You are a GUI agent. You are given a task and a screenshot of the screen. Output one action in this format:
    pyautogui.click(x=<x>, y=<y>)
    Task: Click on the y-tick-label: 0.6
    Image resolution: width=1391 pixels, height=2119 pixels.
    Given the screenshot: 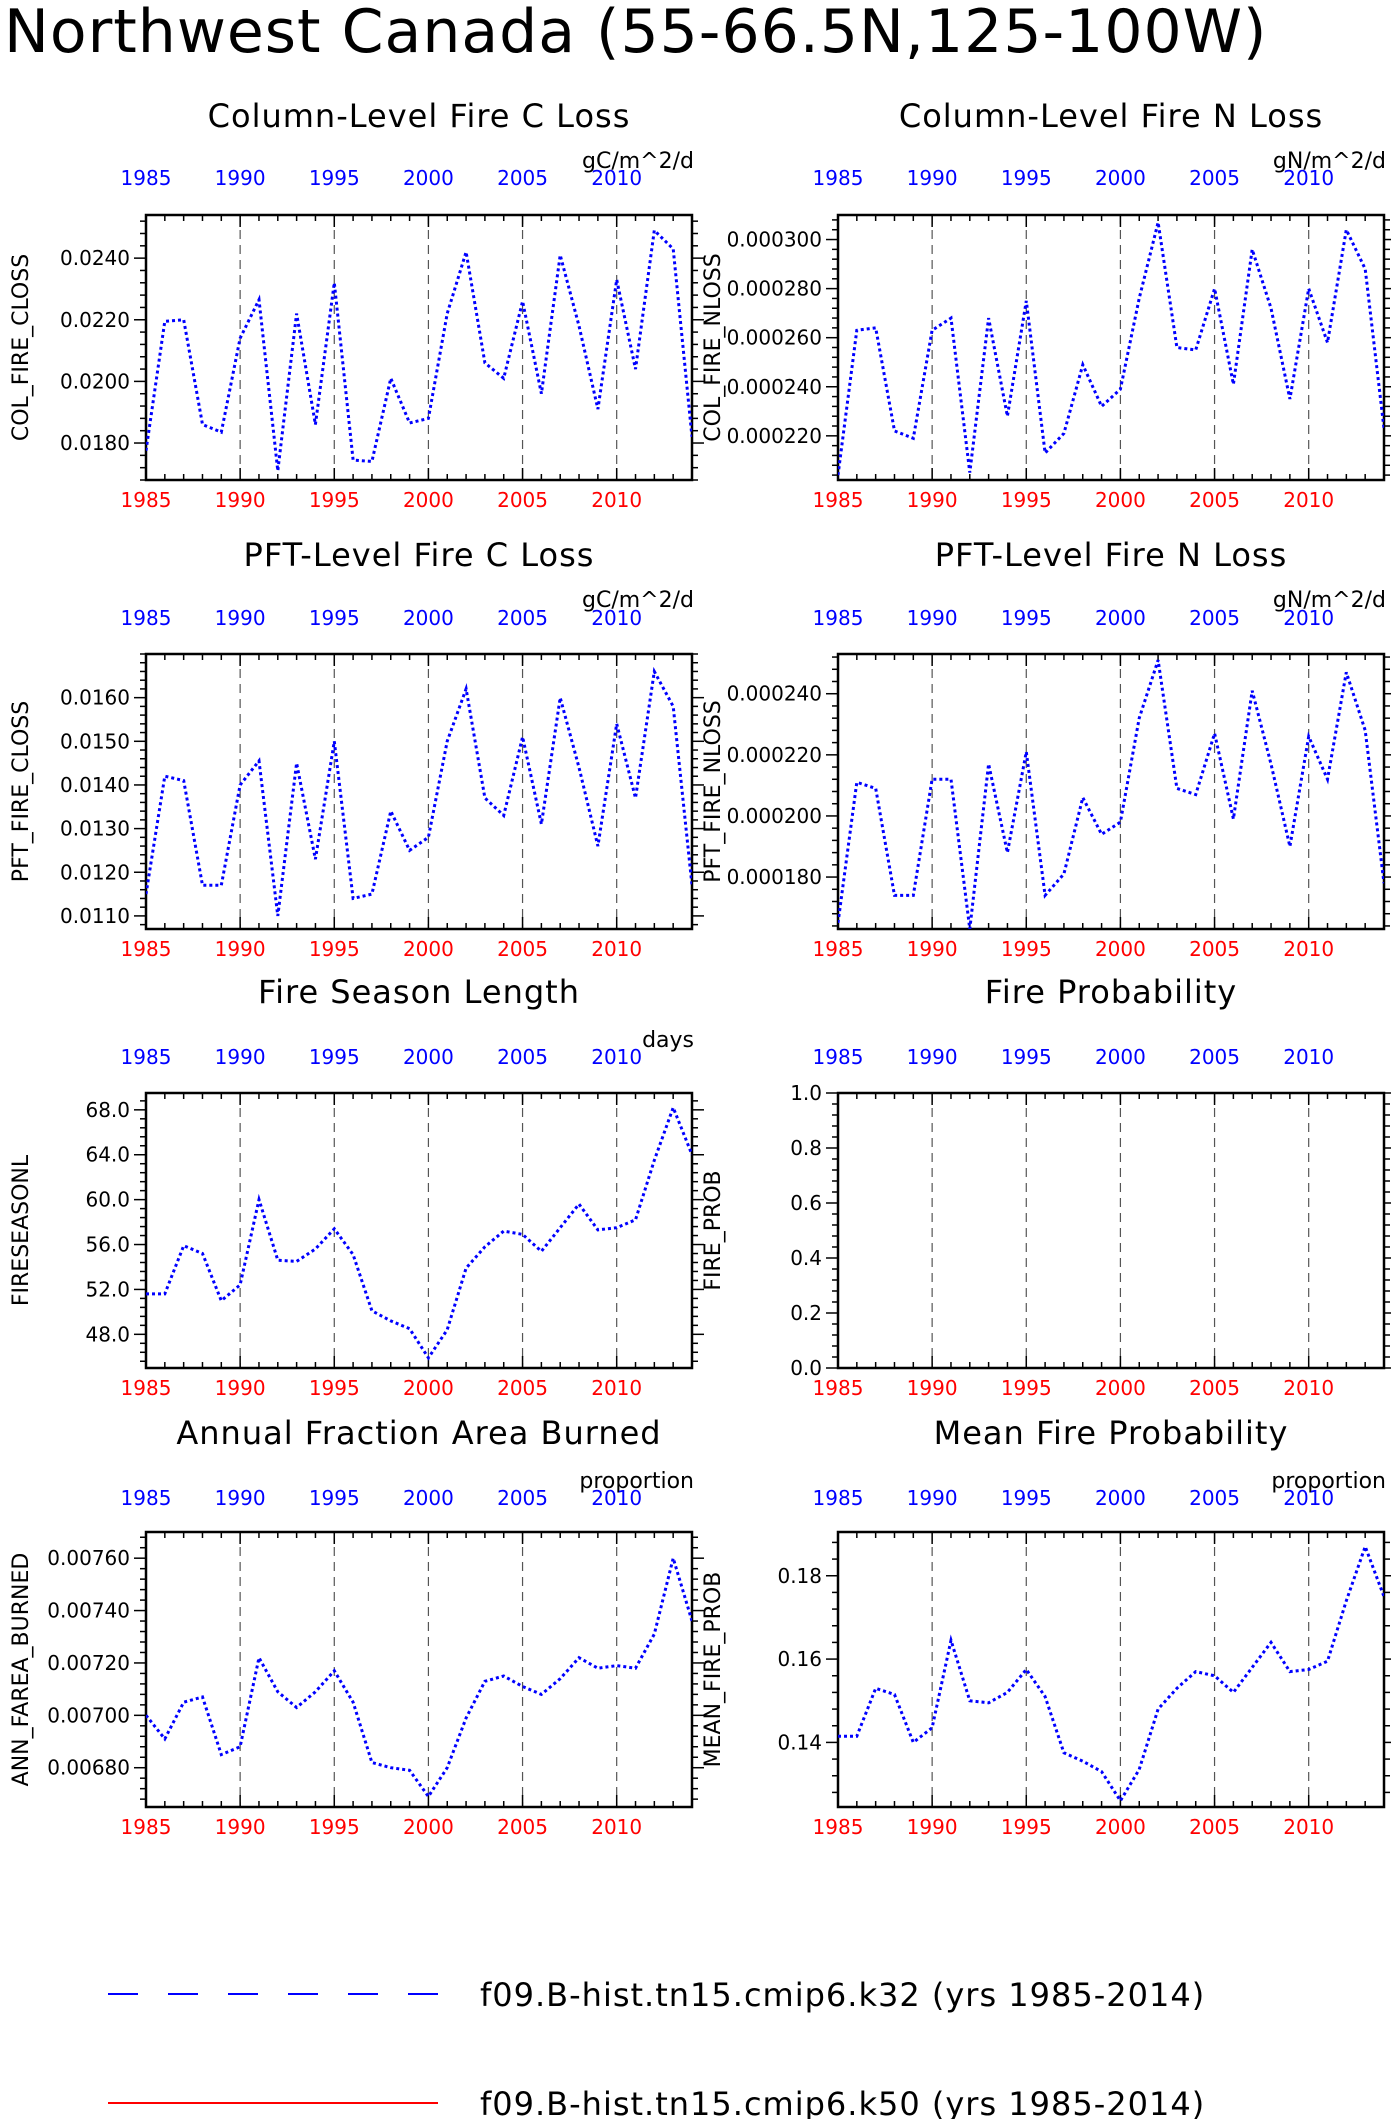 What is the action you would take?
    pyautogui.click(x=806, y=1203)
    